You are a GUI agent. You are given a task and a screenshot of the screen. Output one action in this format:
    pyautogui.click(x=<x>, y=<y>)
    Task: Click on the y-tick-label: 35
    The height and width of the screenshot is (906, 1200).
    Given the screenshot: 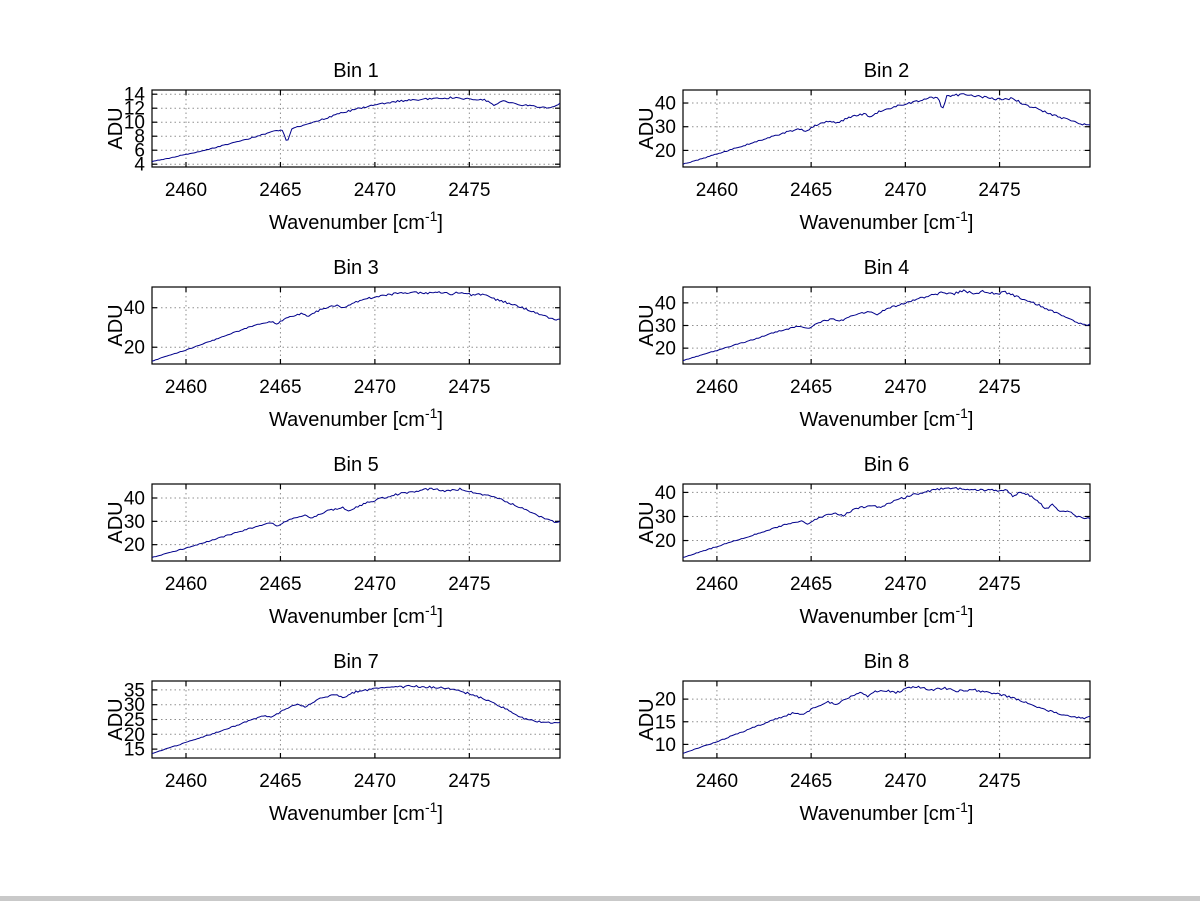 What is the action you would take?
    pyautogui.click(x=134, y=690)
    